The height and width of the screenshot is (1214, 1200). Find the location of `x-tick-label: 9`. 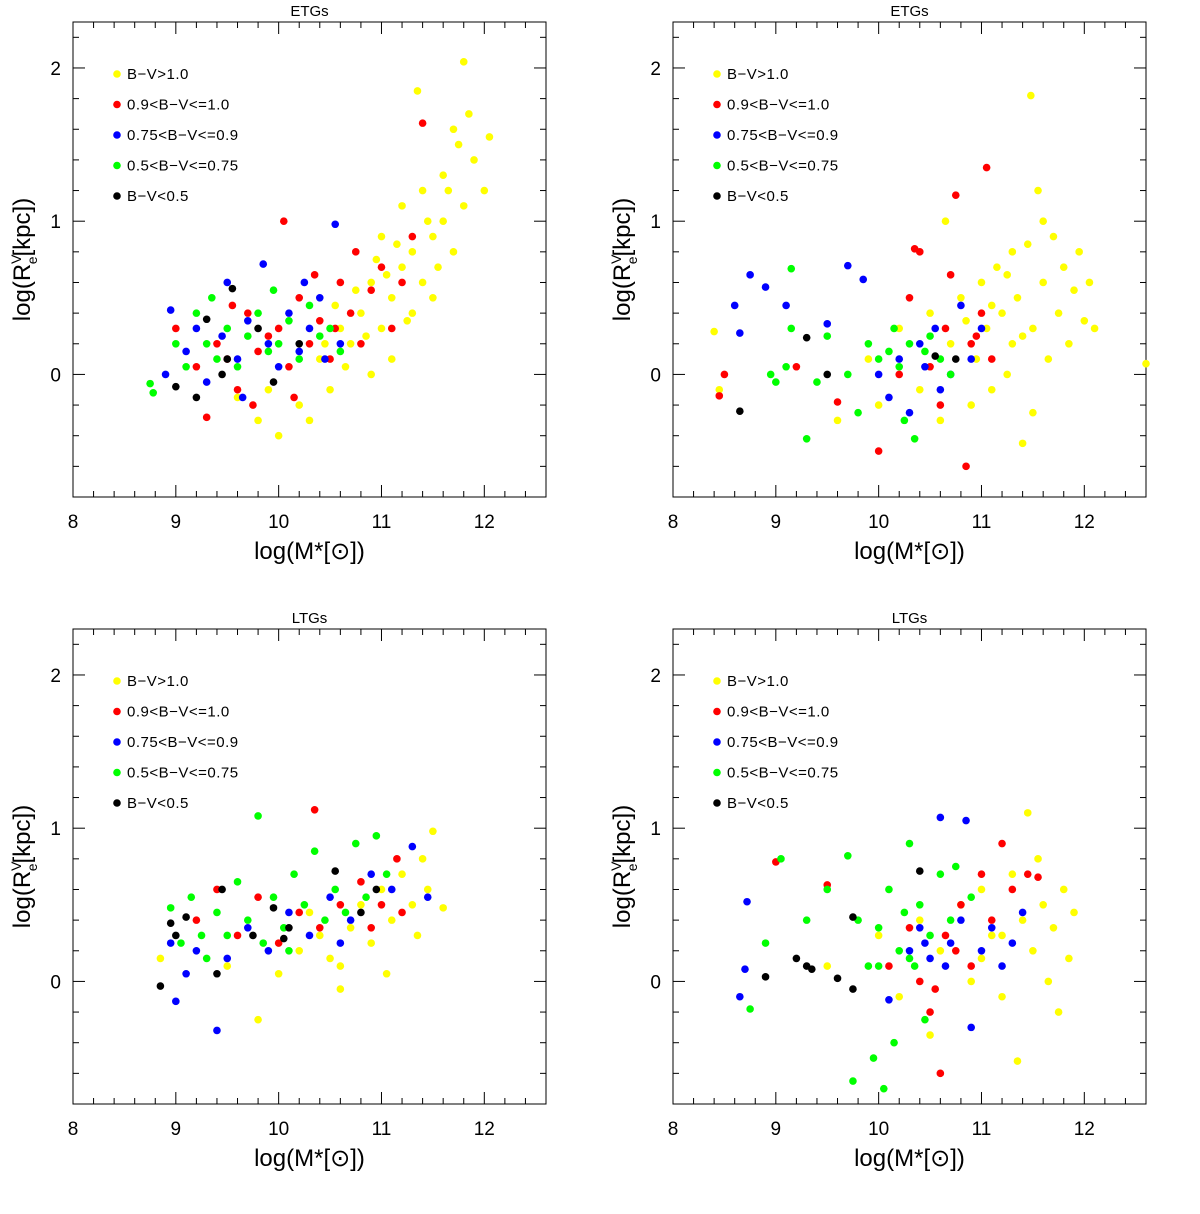

x-tick-label: 9 is located at coordinates (176, 522).